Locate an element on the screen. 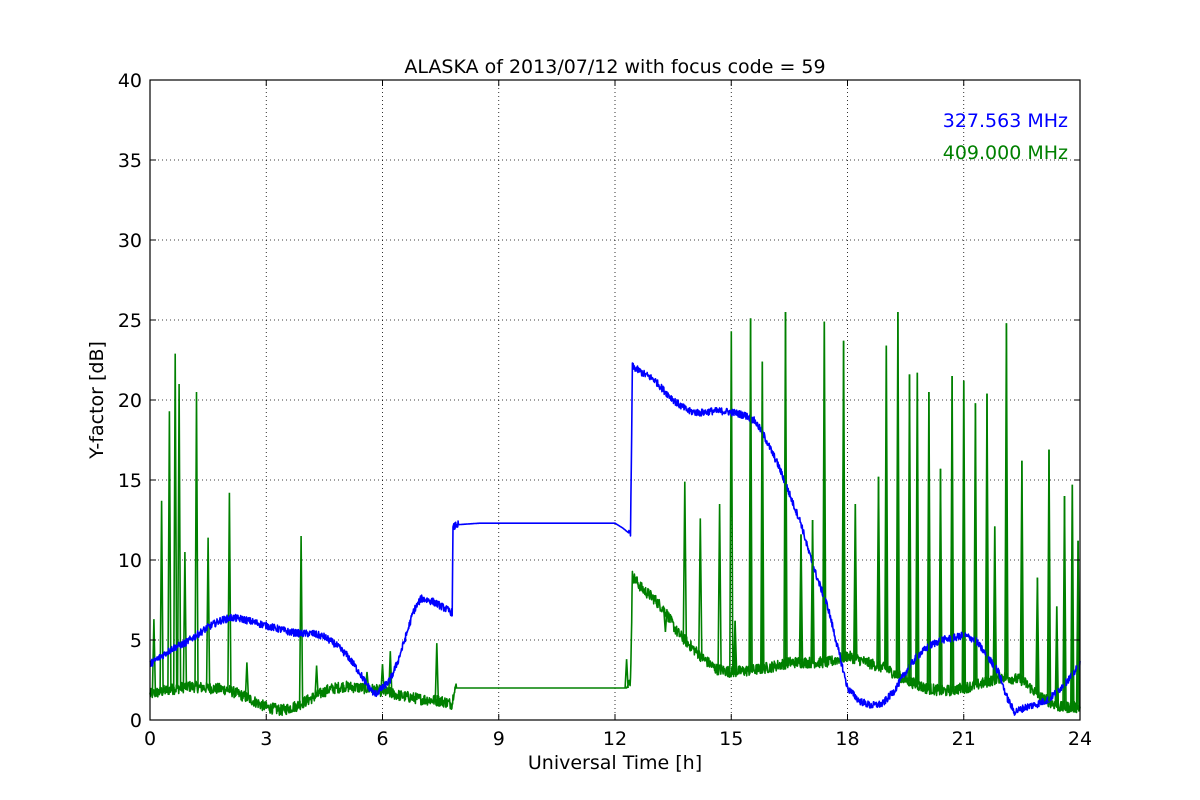 The width and height of the screenshot is (1200, 800). y-tick-label: 5 is located at coordinates (136, 641).